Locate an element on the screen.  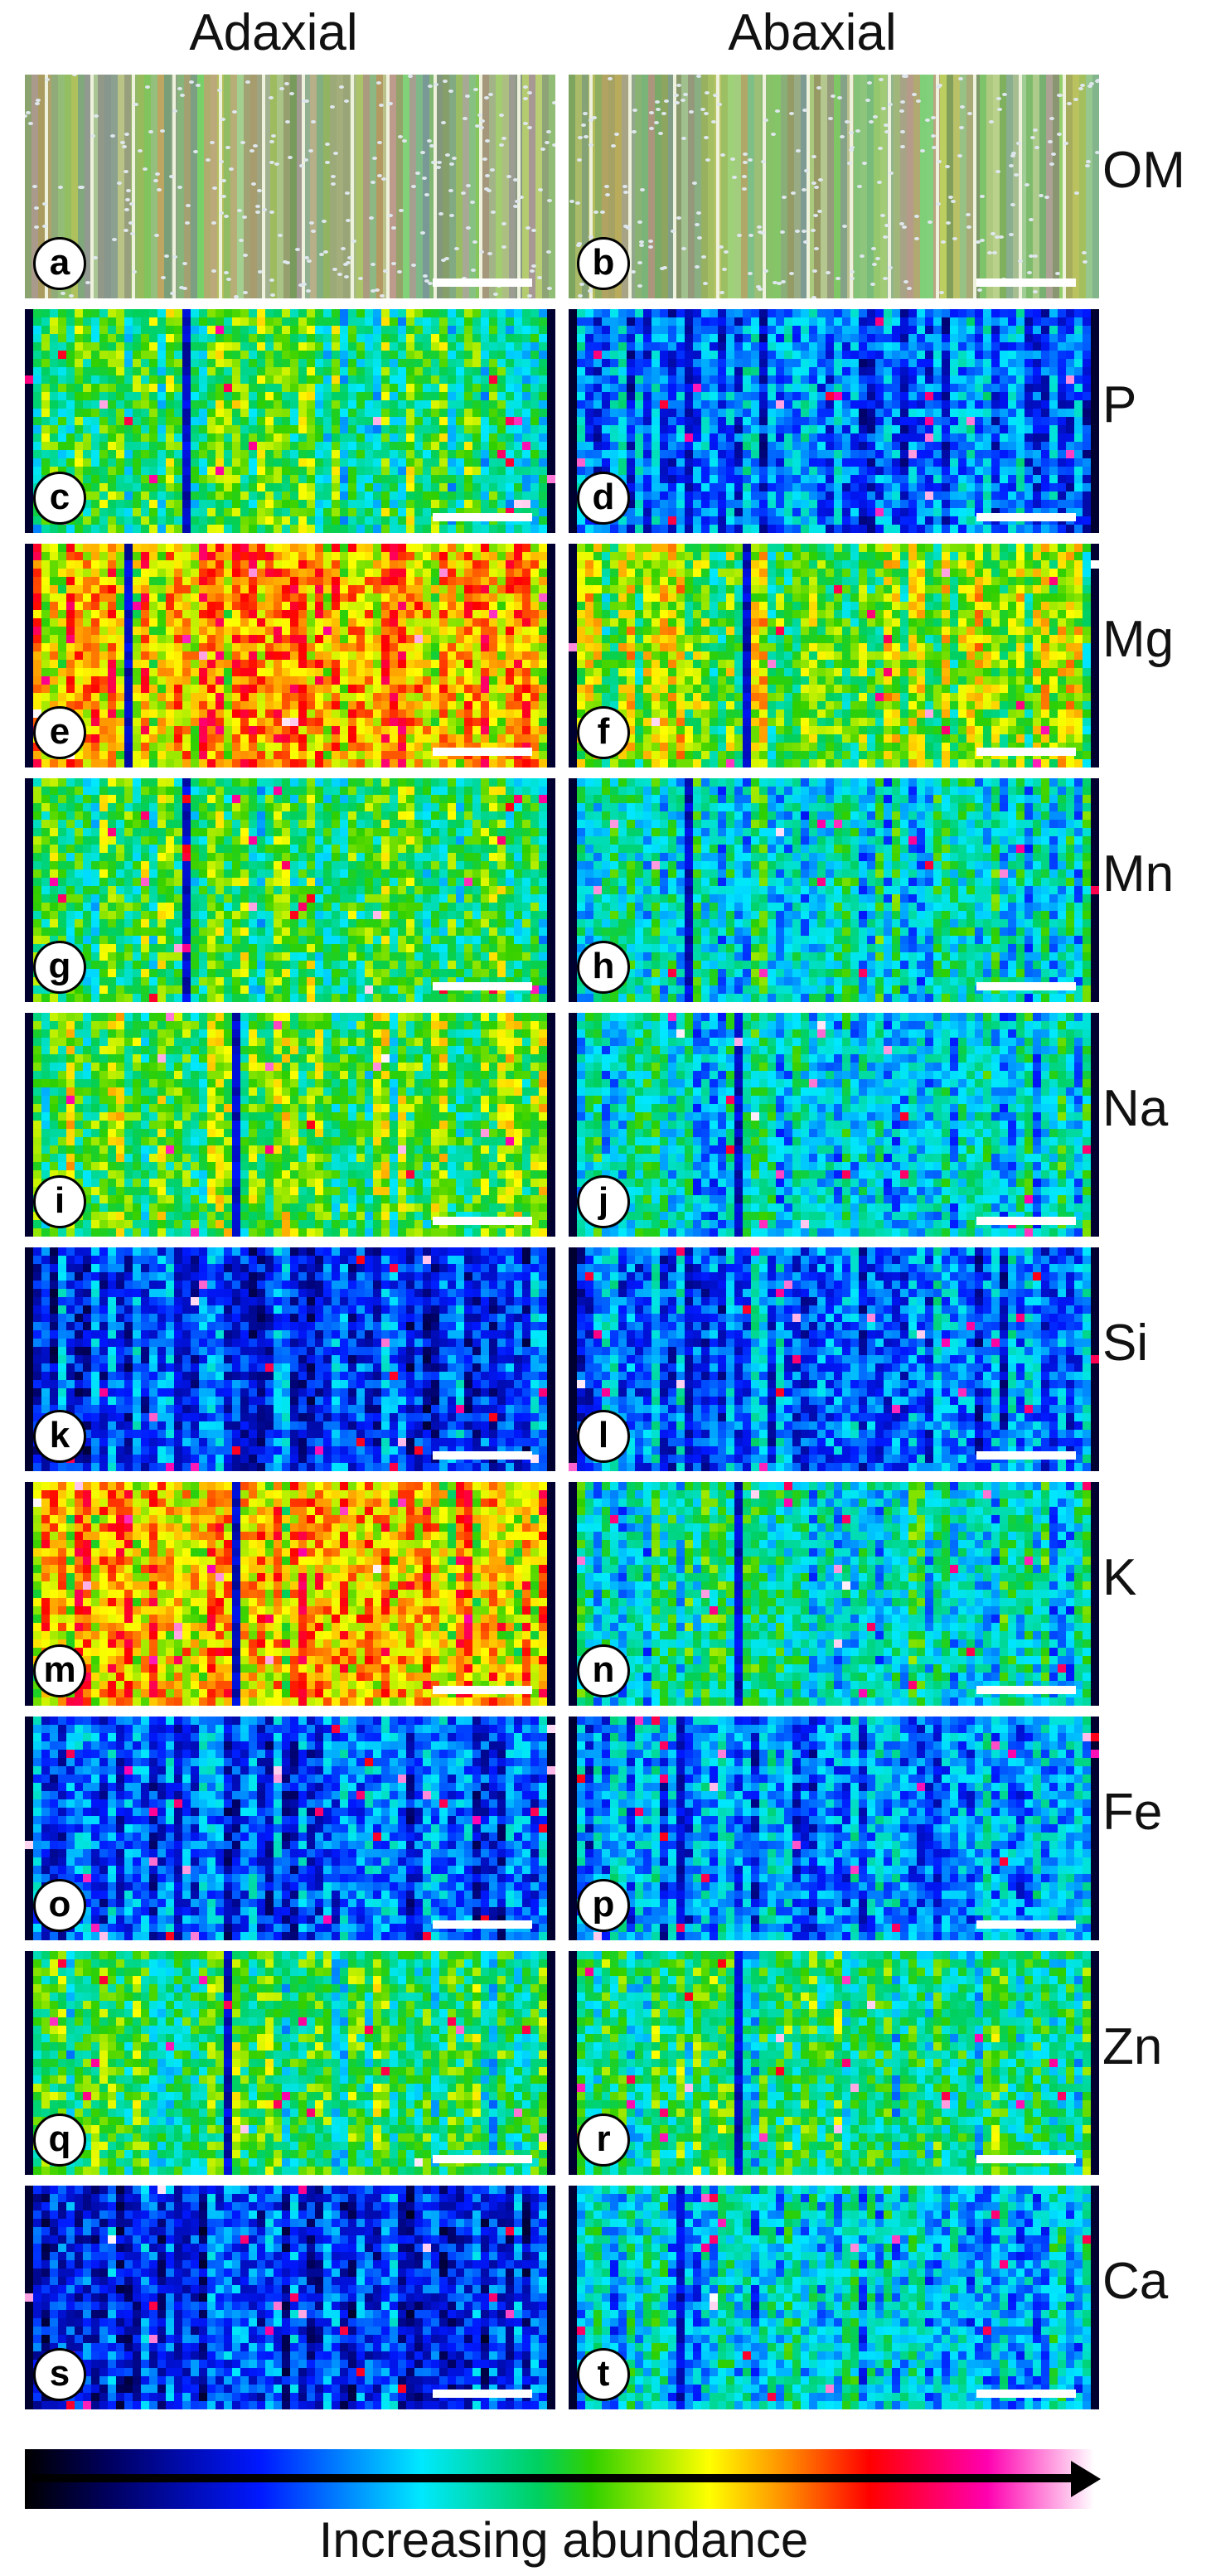
row-label: Na is located at coordinates (1135, 1108).